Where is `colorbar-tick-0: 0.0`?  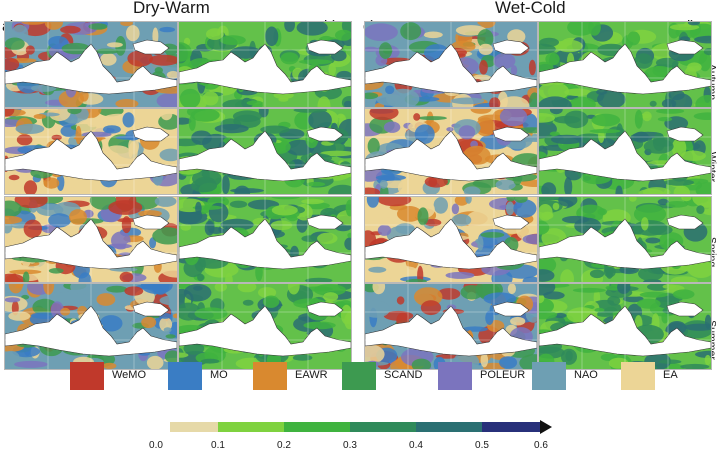 colorbar-tick-0: 0.0 is located at coordinates (156, 445).